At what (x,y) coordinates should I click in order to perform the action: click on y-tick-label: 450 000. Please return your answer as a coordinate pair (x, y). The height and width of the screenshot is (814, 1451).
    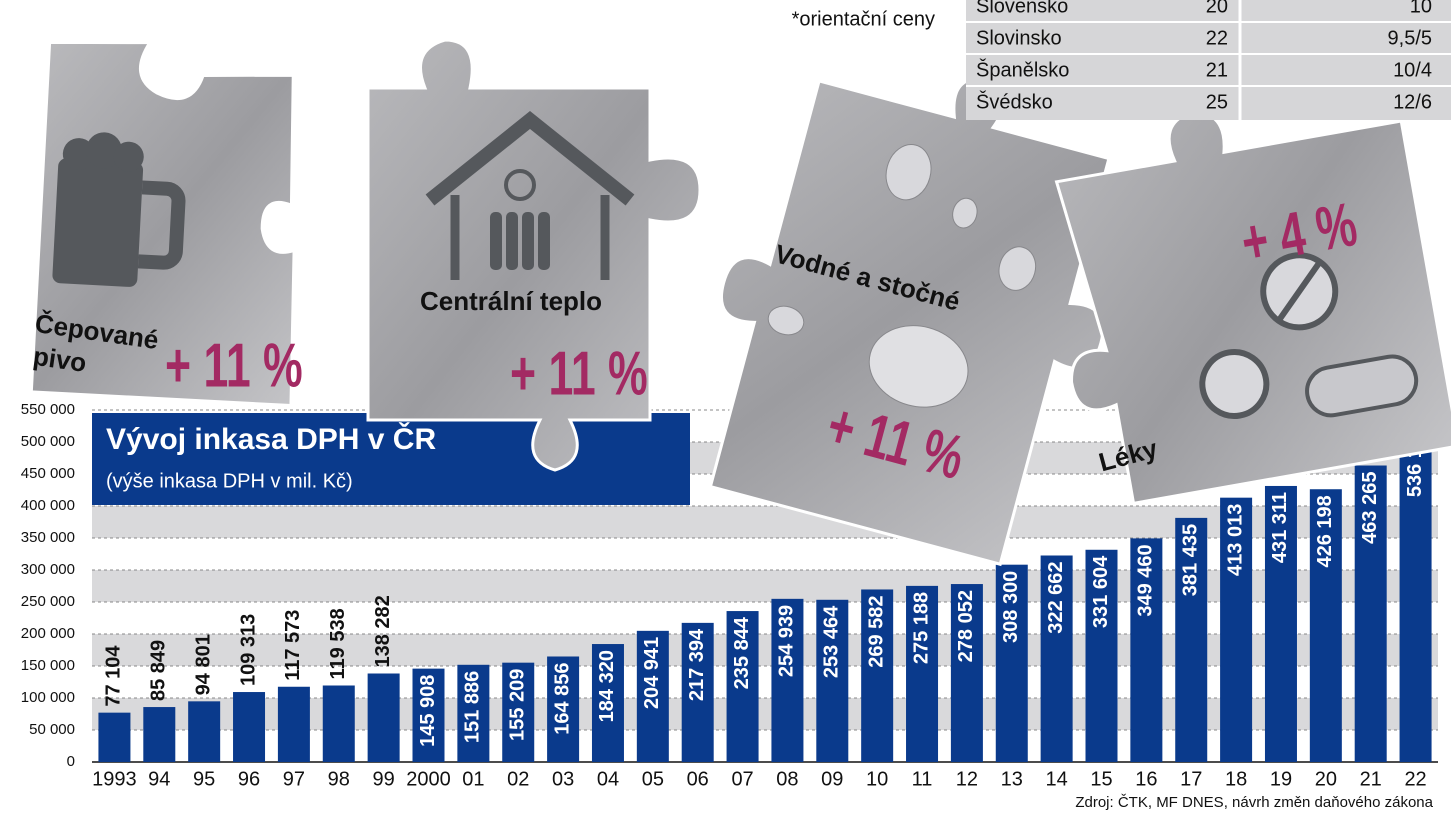
    Looking at the image, I should click on (48, 473).